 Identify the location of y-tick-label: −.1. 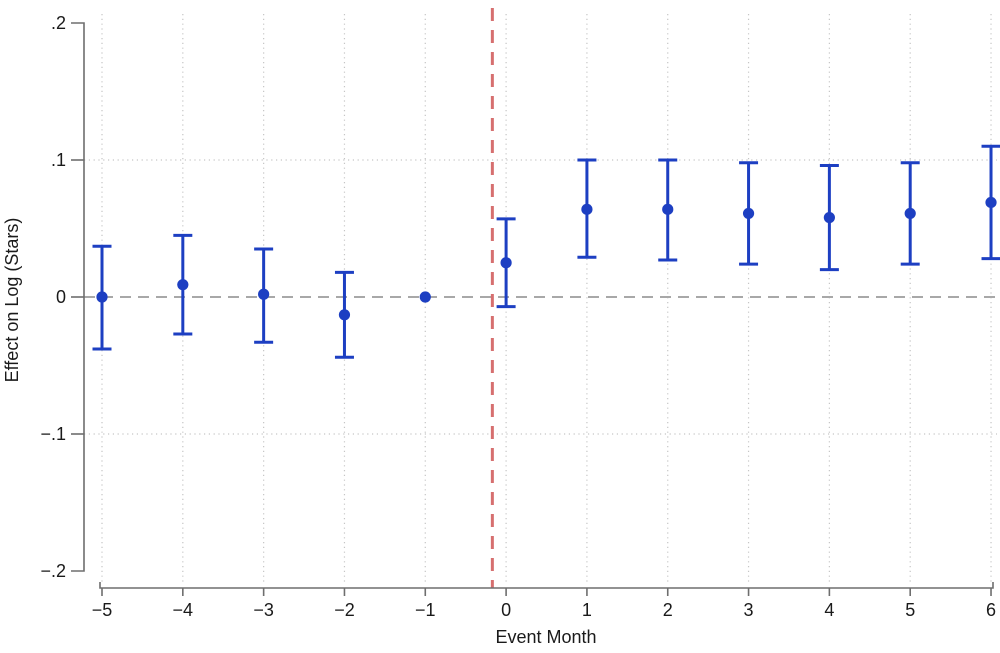
(53, 434).